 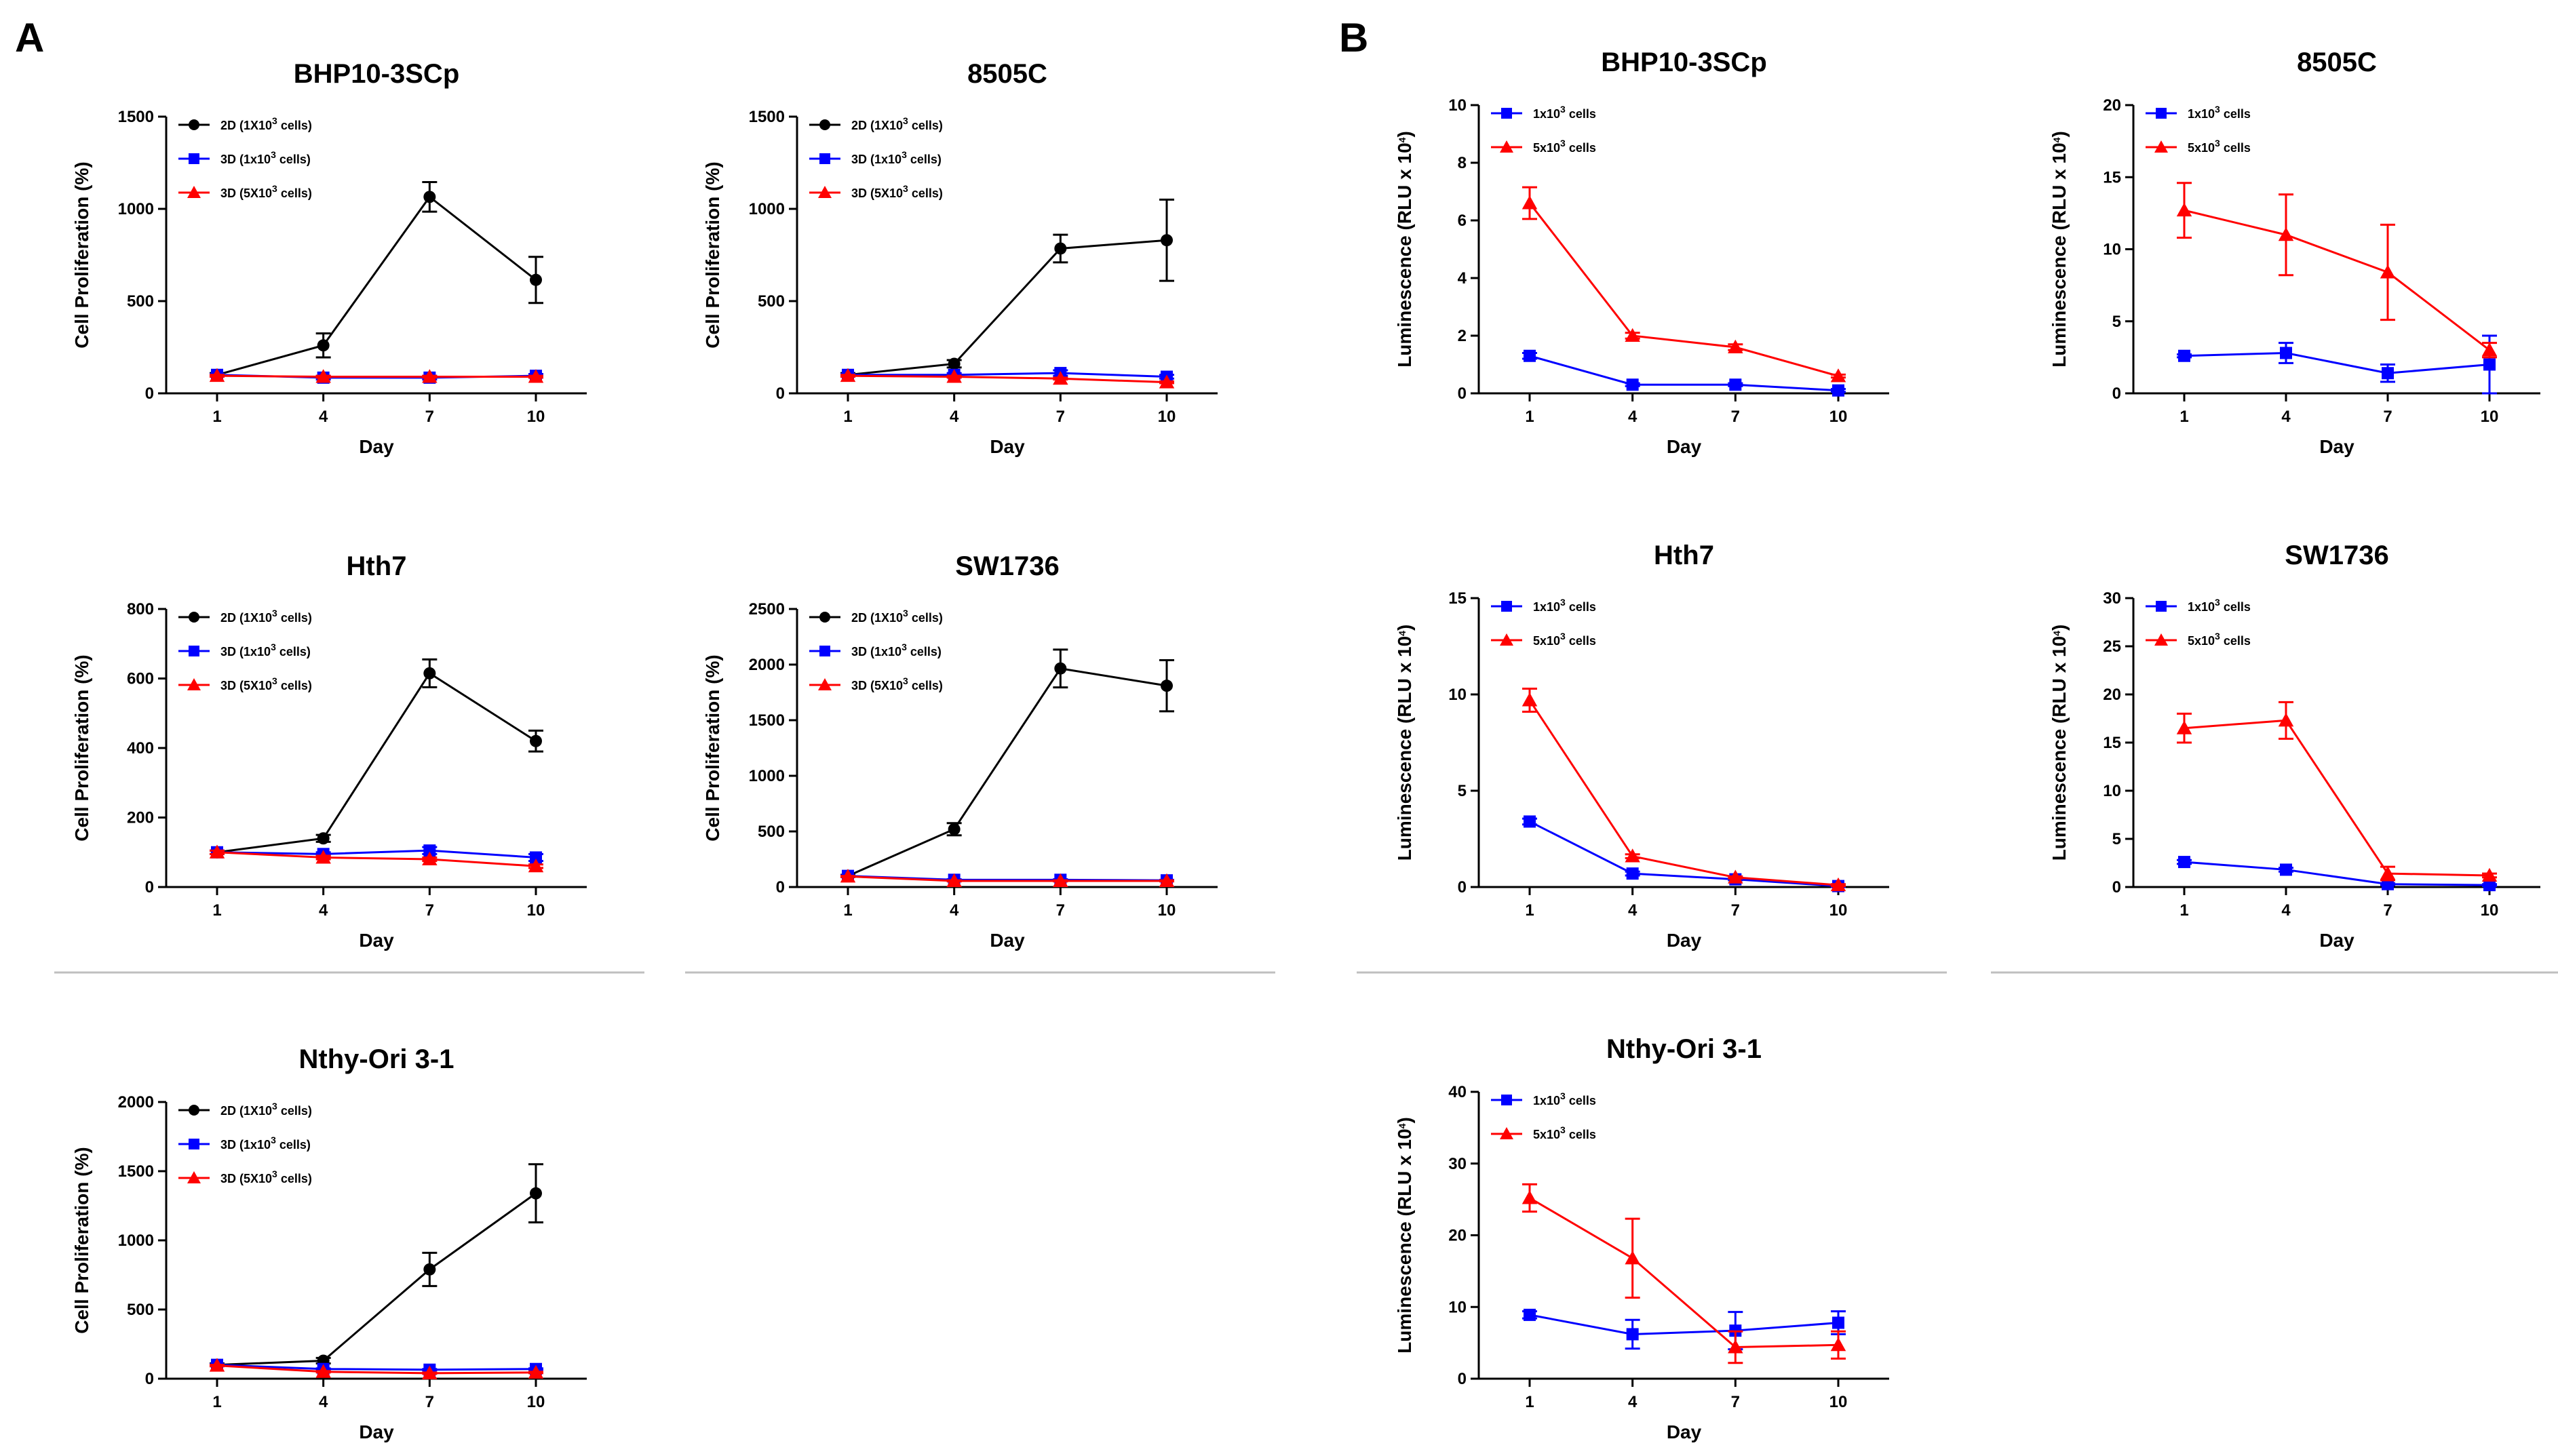 I want to click on y-tick-label: 5, so click(x=1462, y=791).